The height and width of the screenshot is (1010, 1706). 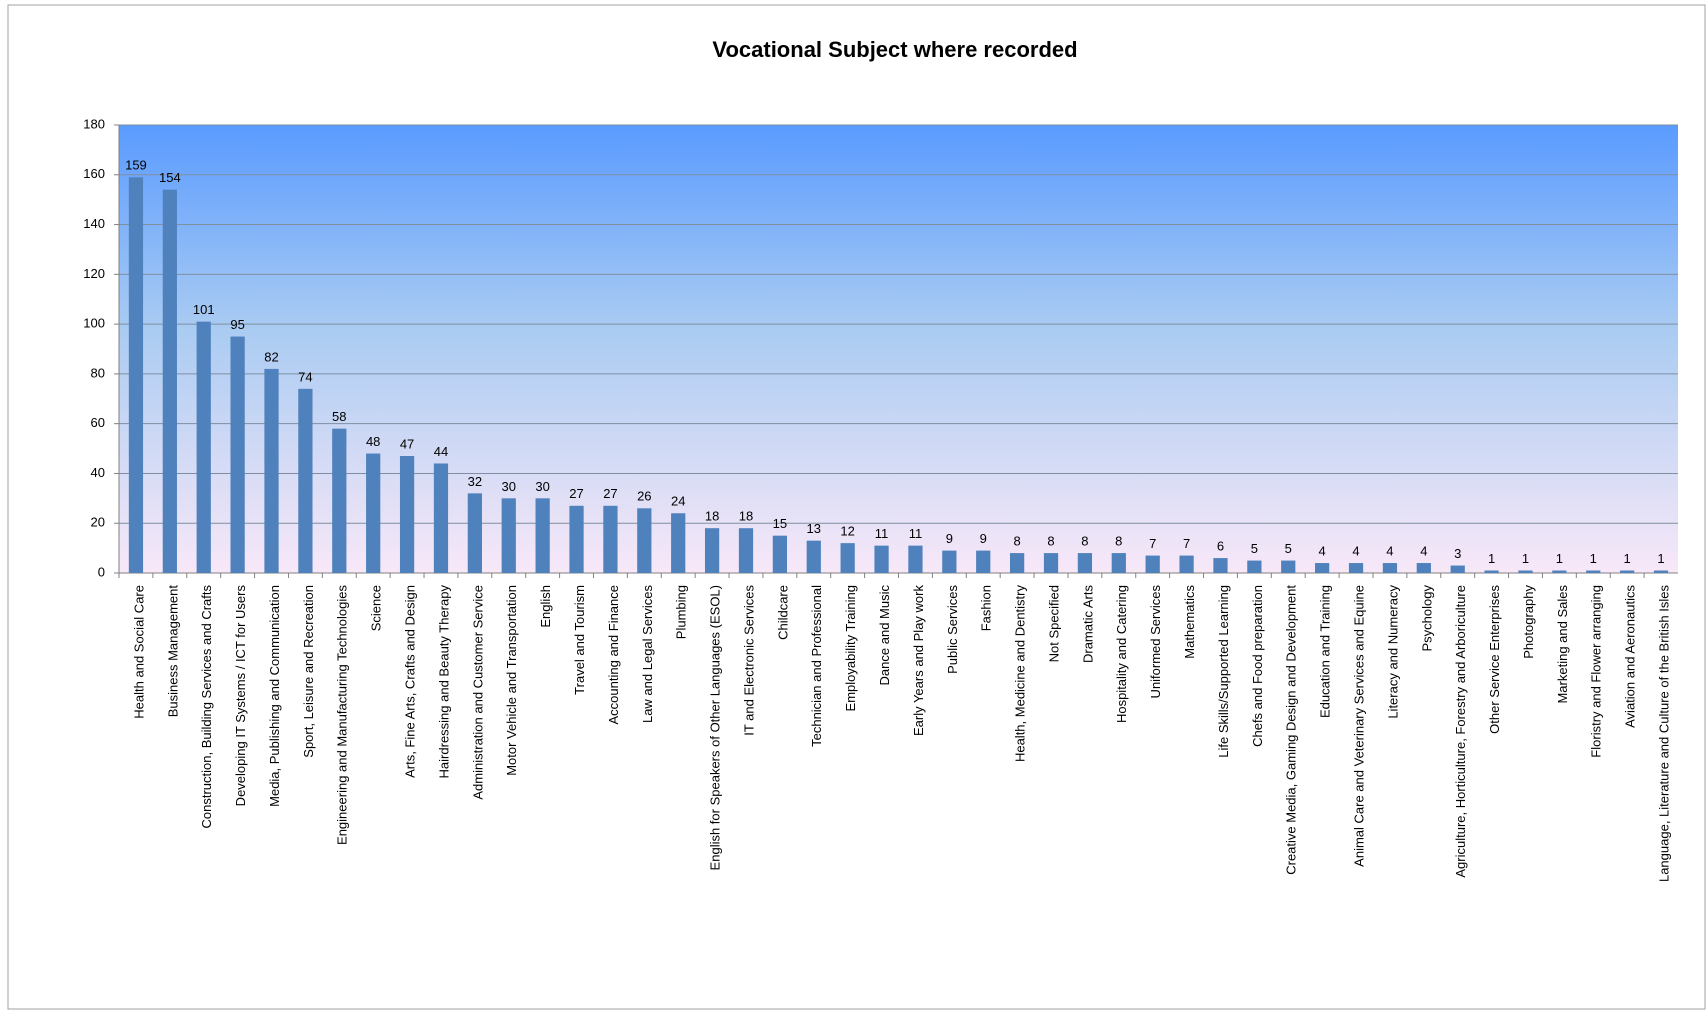 What do you see at coordinates (613, 654) in the screenshot?
I see `x-tick-label: Accounting and Finance` at bounding box center [613, 654].